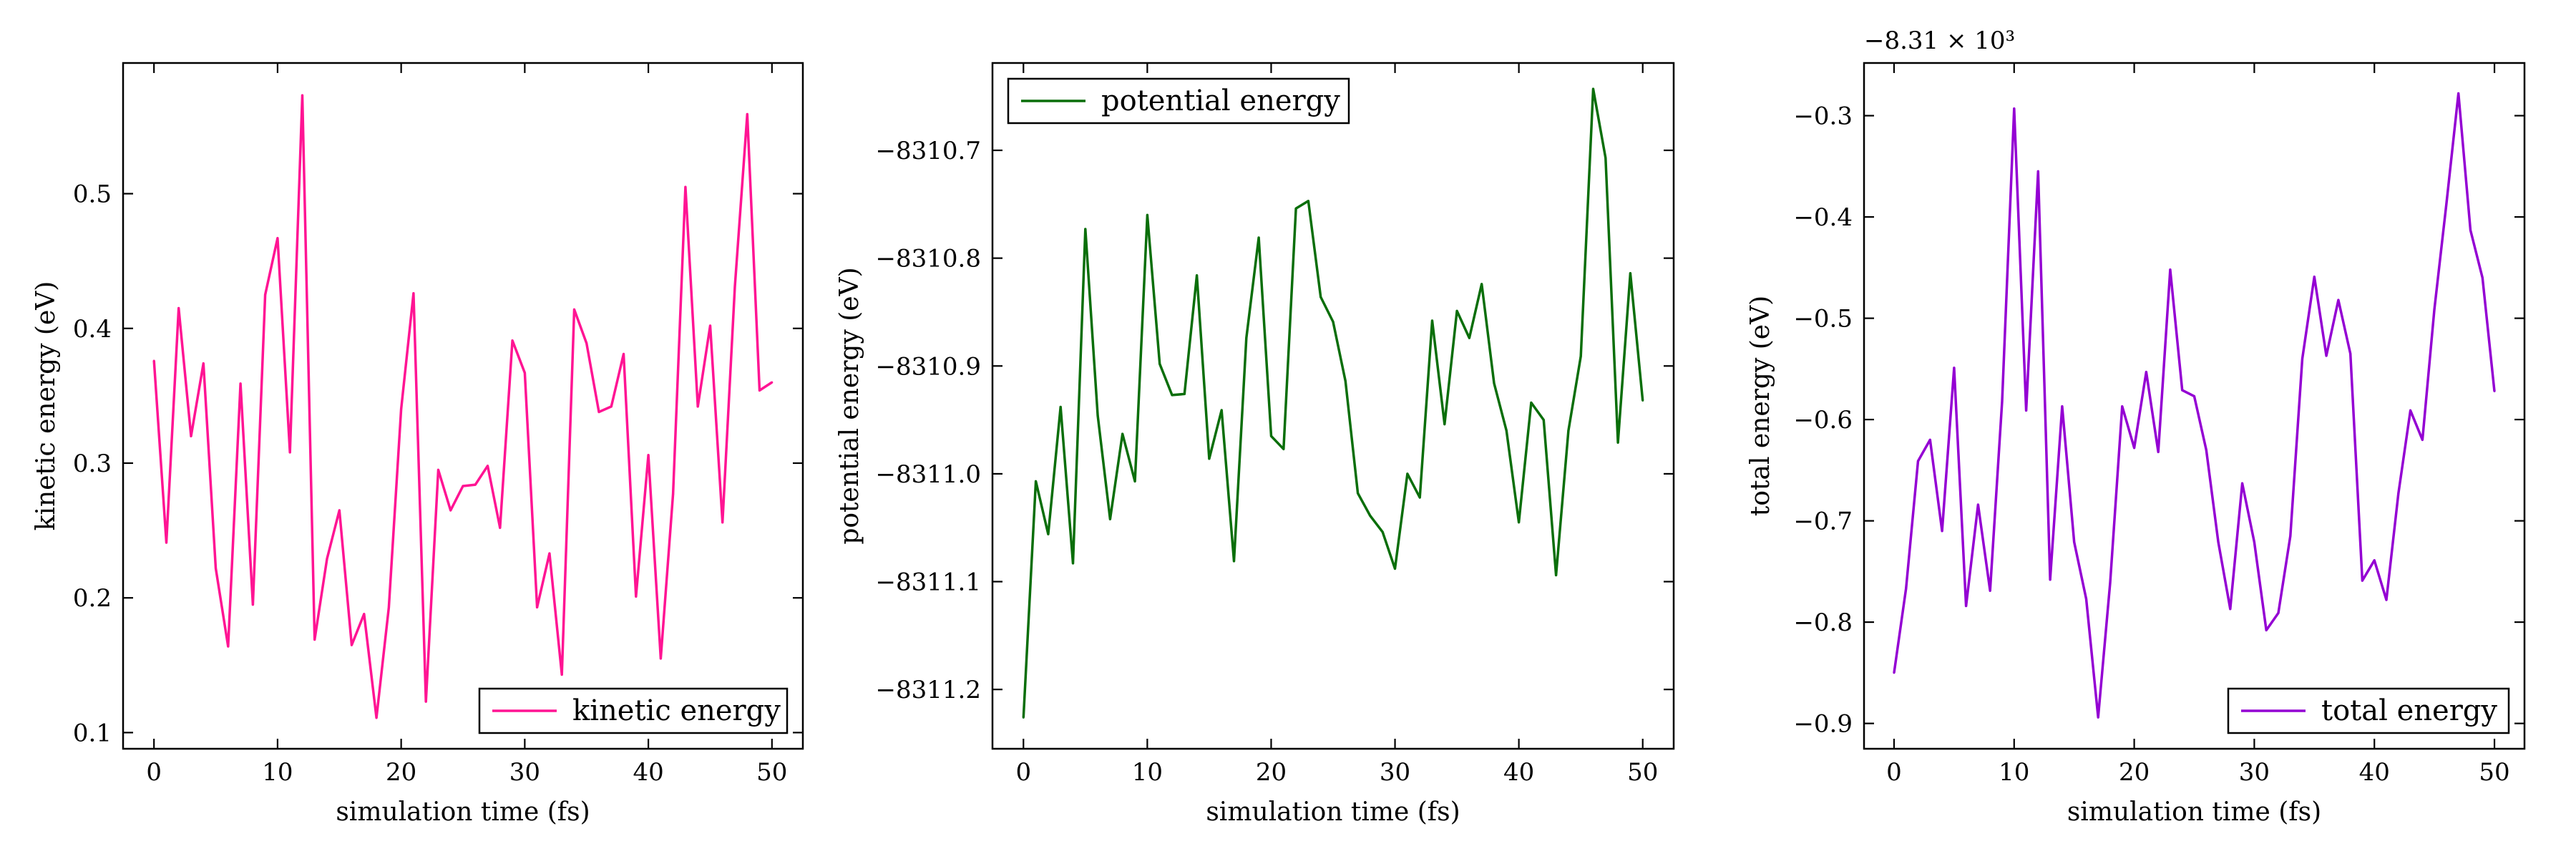  Describe the element at coordinates (92, 598) in the screenshot. I see `y-tick-label: 0.2` at that location.